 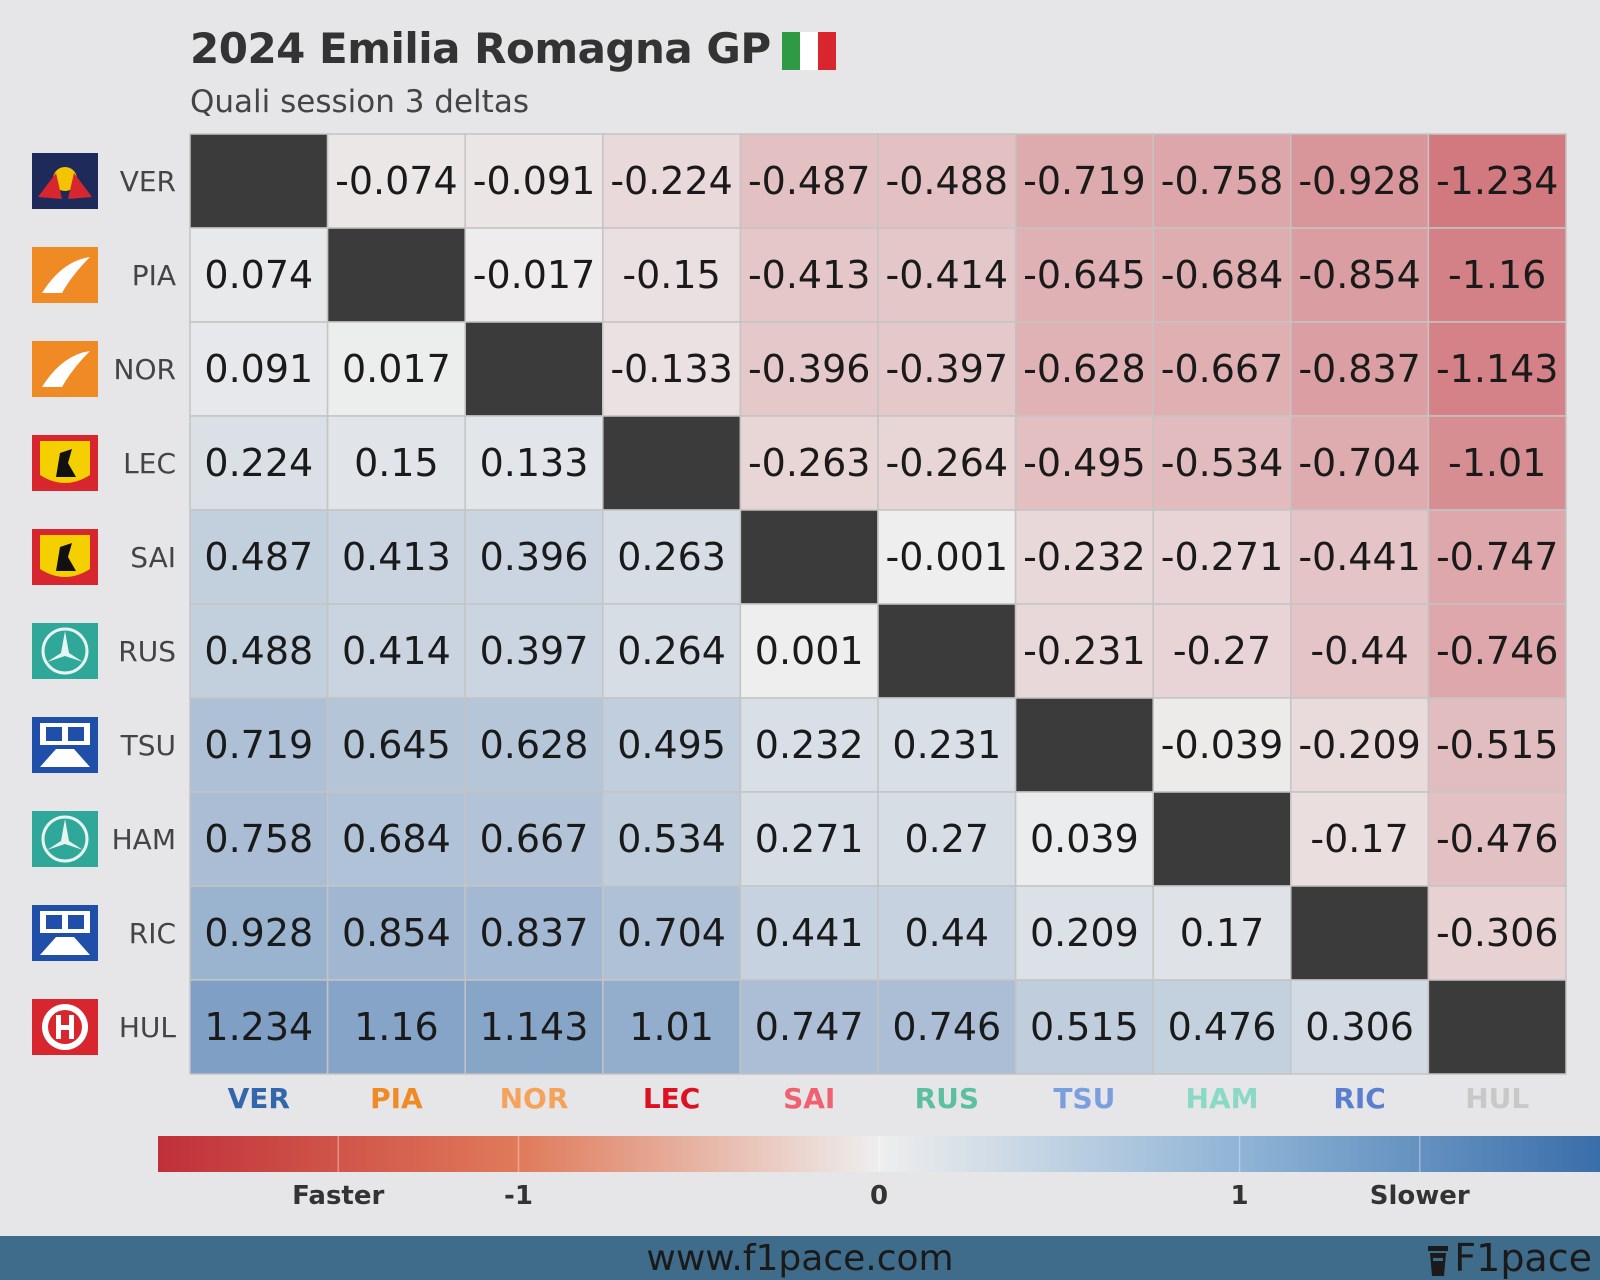 I want to click on colorbar-tick-label: 0, so click(x=879, y=1196).